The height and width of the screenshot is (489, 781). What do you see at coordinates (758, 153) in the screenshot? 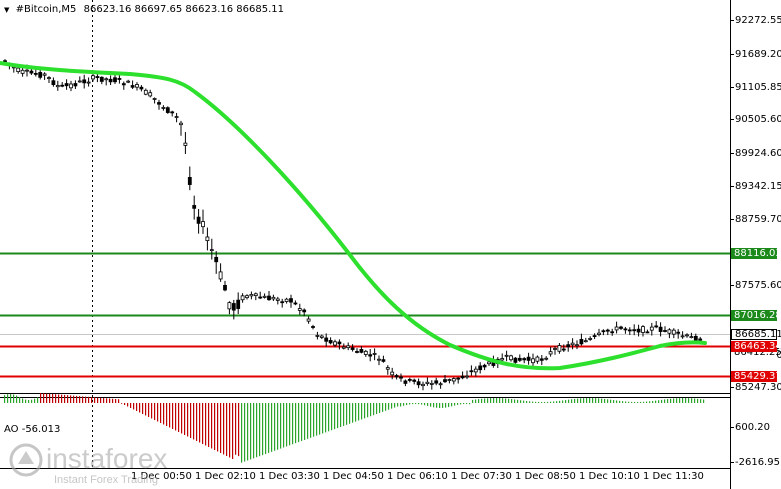
I see `price-label: 89924.60` at bounding box center [758, 153].